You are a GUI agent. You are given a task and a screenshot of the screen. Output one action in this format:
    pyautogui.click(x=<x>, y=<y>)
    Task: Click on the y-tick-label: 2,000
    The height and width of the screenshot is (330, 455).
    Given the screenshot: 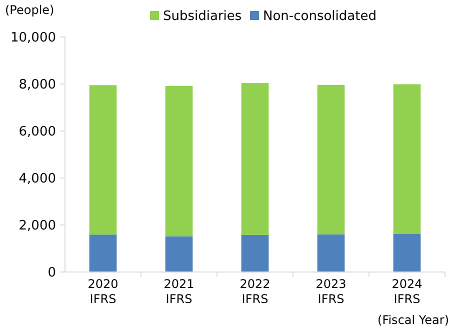 What is the action you would take?
    pyautogui.click(x=37, y=226)
    